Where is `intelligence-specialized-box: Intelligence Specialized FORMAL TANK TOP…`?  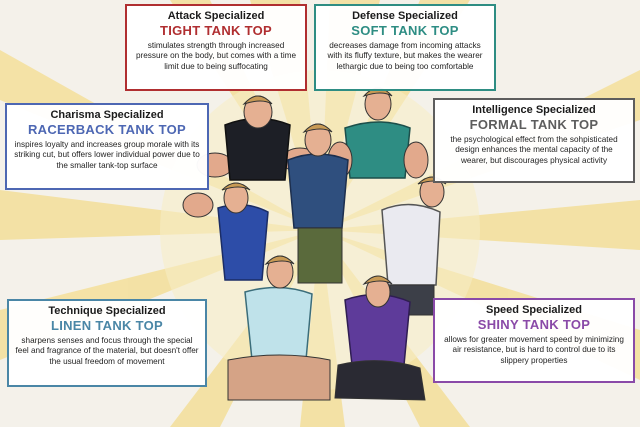 intelligence-specialized-box: Intelligence Specialized FORMAL TANK TOP… is located at coordinates (534, 140).